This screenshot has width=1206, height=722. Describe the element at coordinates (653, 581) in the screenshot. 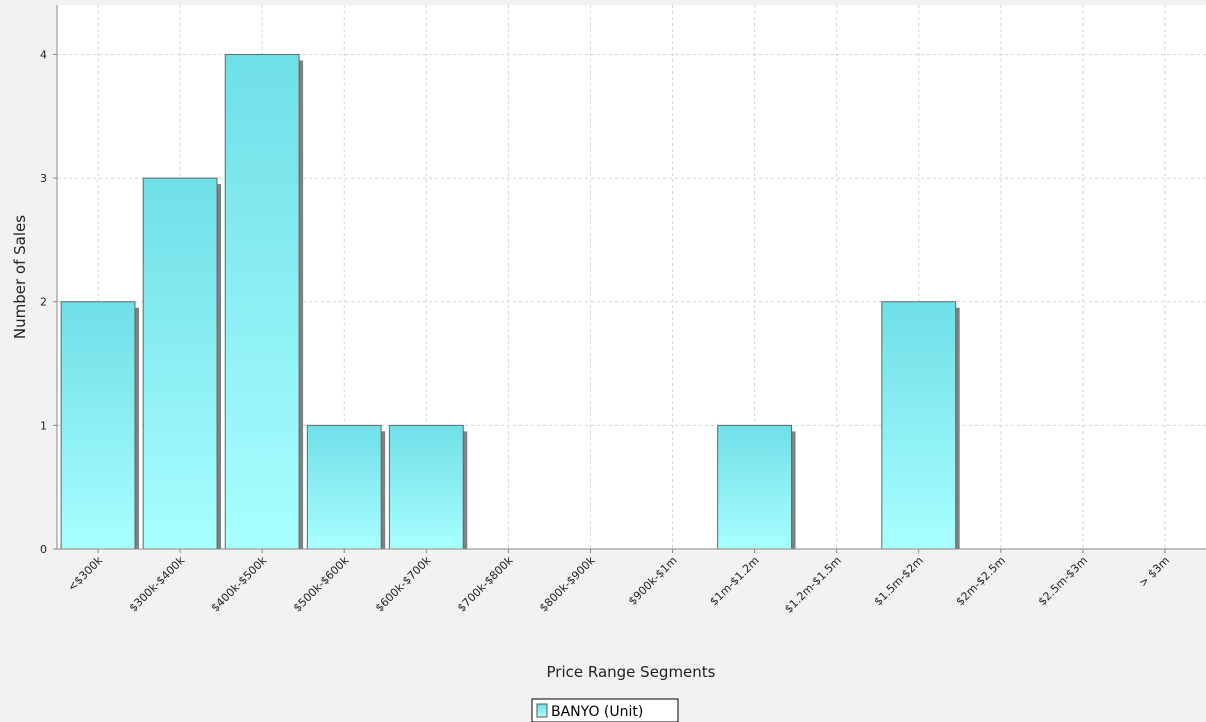

I see `x-tick-label: $900k-$1m` at that location.